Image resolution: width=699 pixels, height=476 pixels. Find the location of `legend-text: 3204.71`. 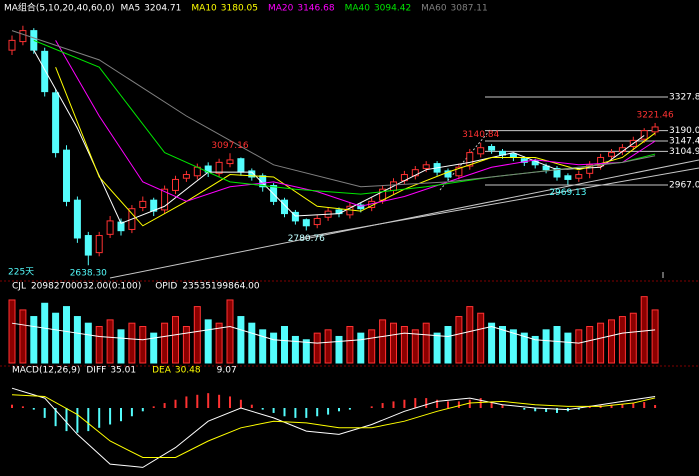

legend-text: 3204.71 is located at coordinates (162, 9).